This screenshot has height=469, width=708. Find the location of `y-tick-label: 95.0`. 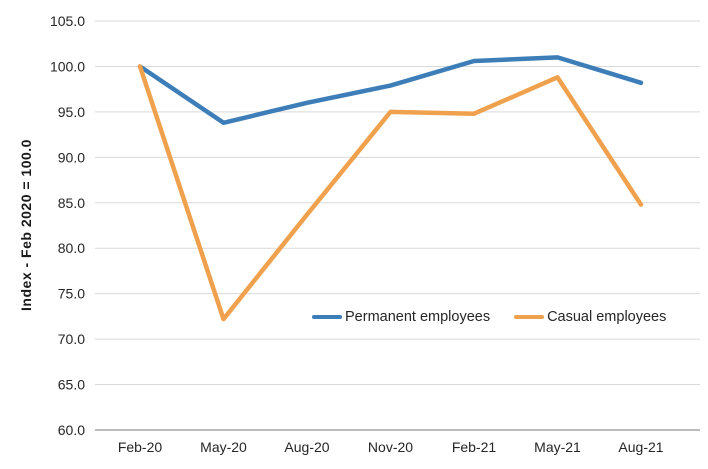

y-tick-label: 95.0 is located at coordinates (71, 112).